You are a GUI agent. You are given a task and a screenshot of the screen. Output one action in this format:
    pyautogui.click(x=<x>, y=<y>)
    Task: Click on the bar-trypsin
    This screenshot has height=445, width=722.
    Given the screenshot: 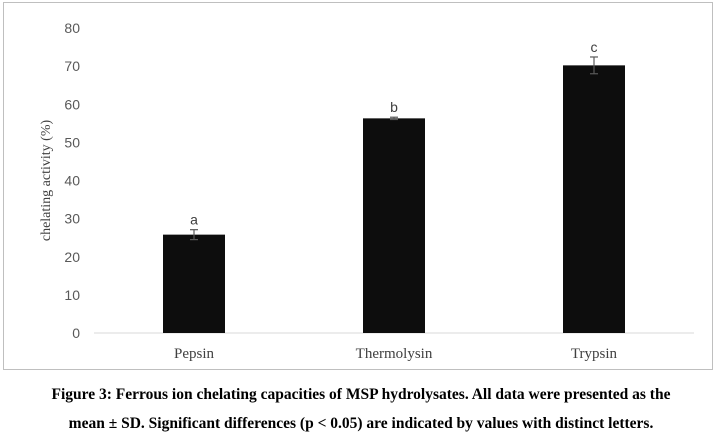 What is the action you would take?
    pyautogui.click(x=594, y=199)
    